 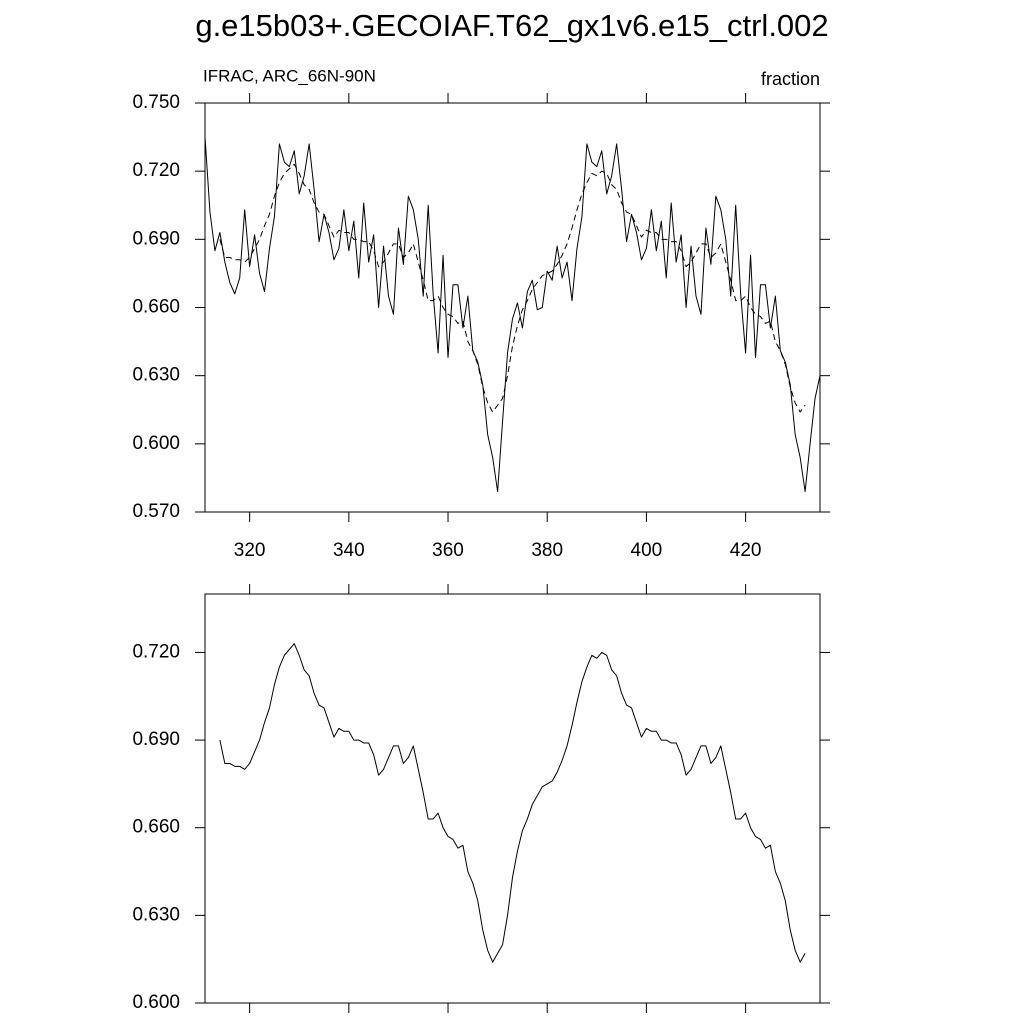 What do you see at coordinates (289, 75) in the screenshot?
I see `subtitle: IFRAC, ARC_66N-90N` at bounding box center [289, 75].